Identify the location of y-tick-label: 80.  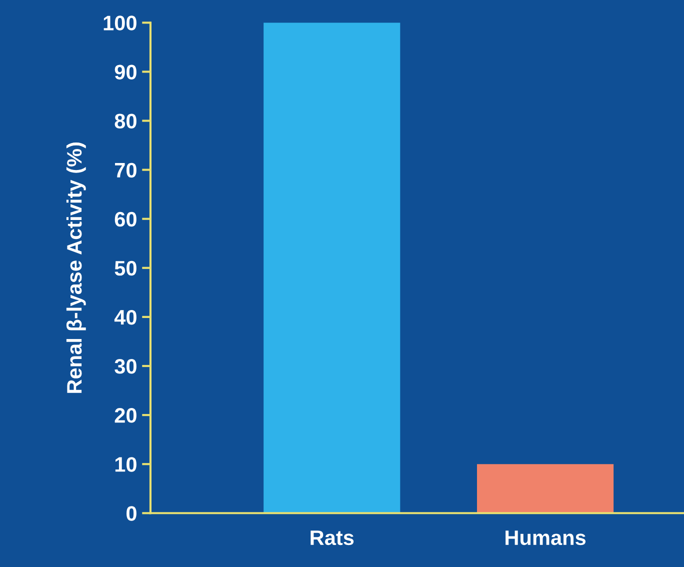
(125, 121).